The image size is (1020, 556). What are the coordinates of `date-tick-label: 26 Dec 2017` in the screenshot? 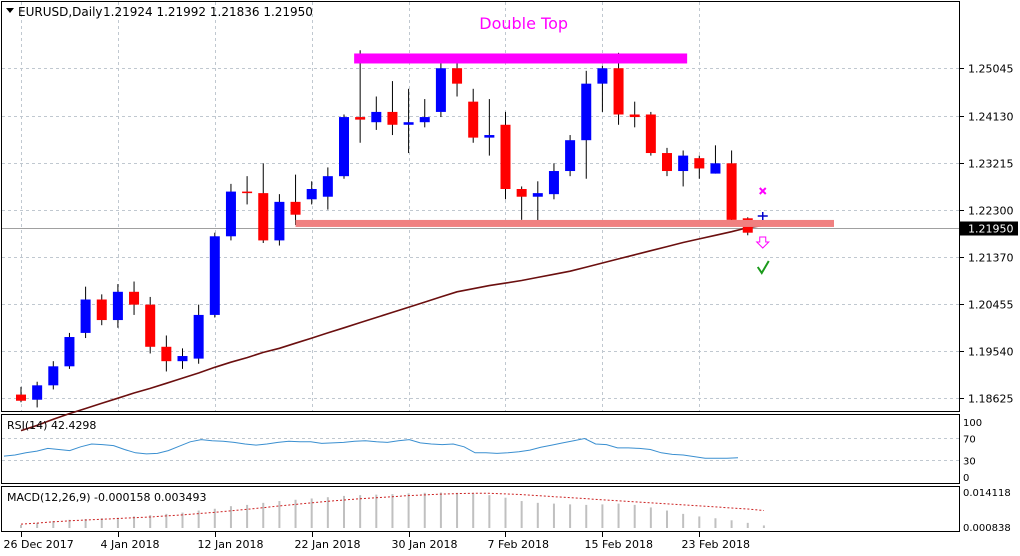 It's located at (39, 544).